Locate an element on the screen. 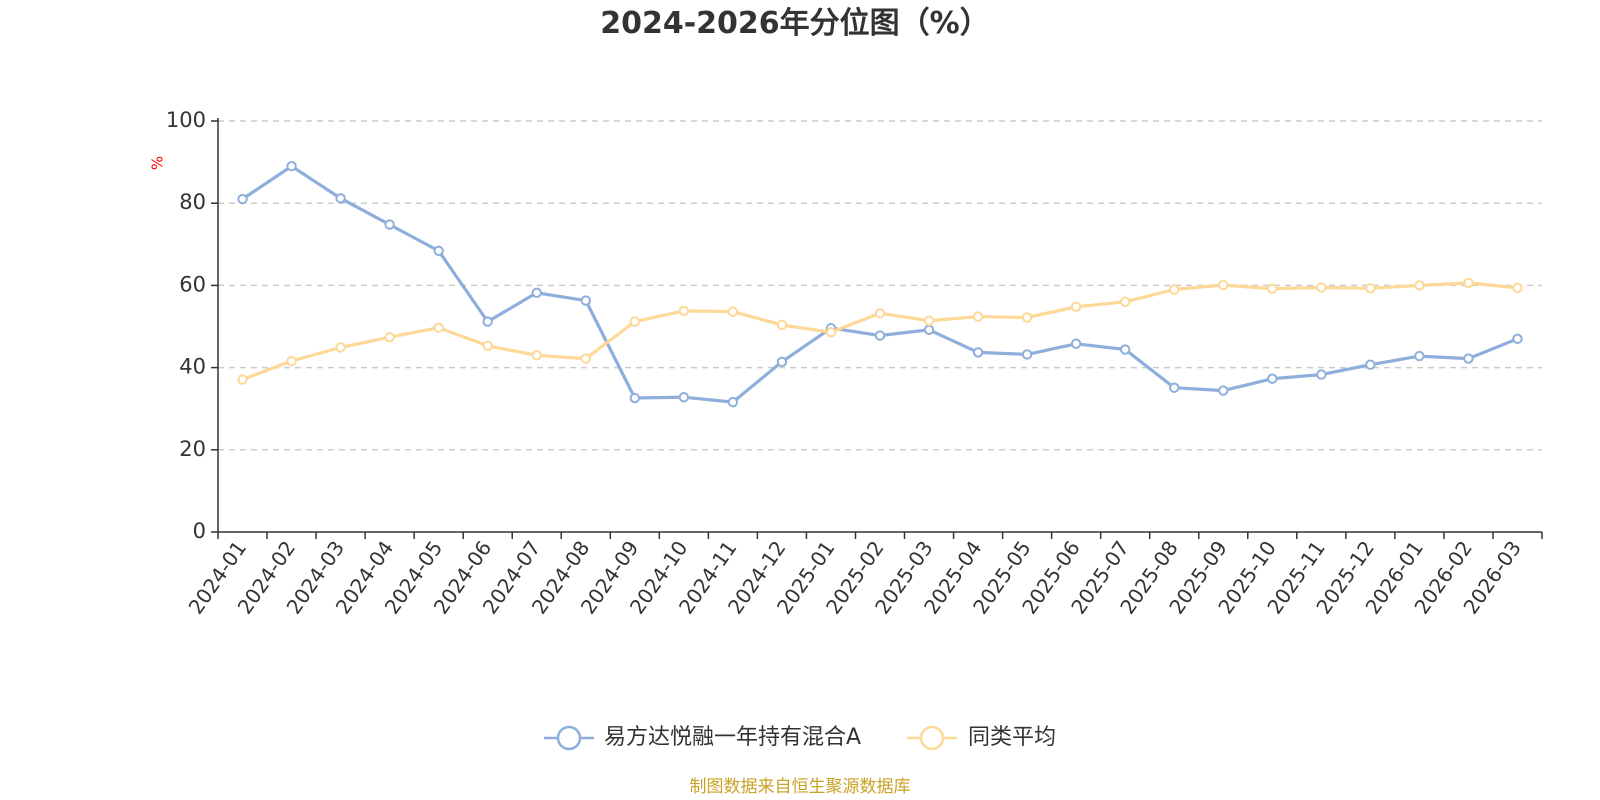  chart-title: 2024-2026年分位图（%） is located at coordinates (795, 23).